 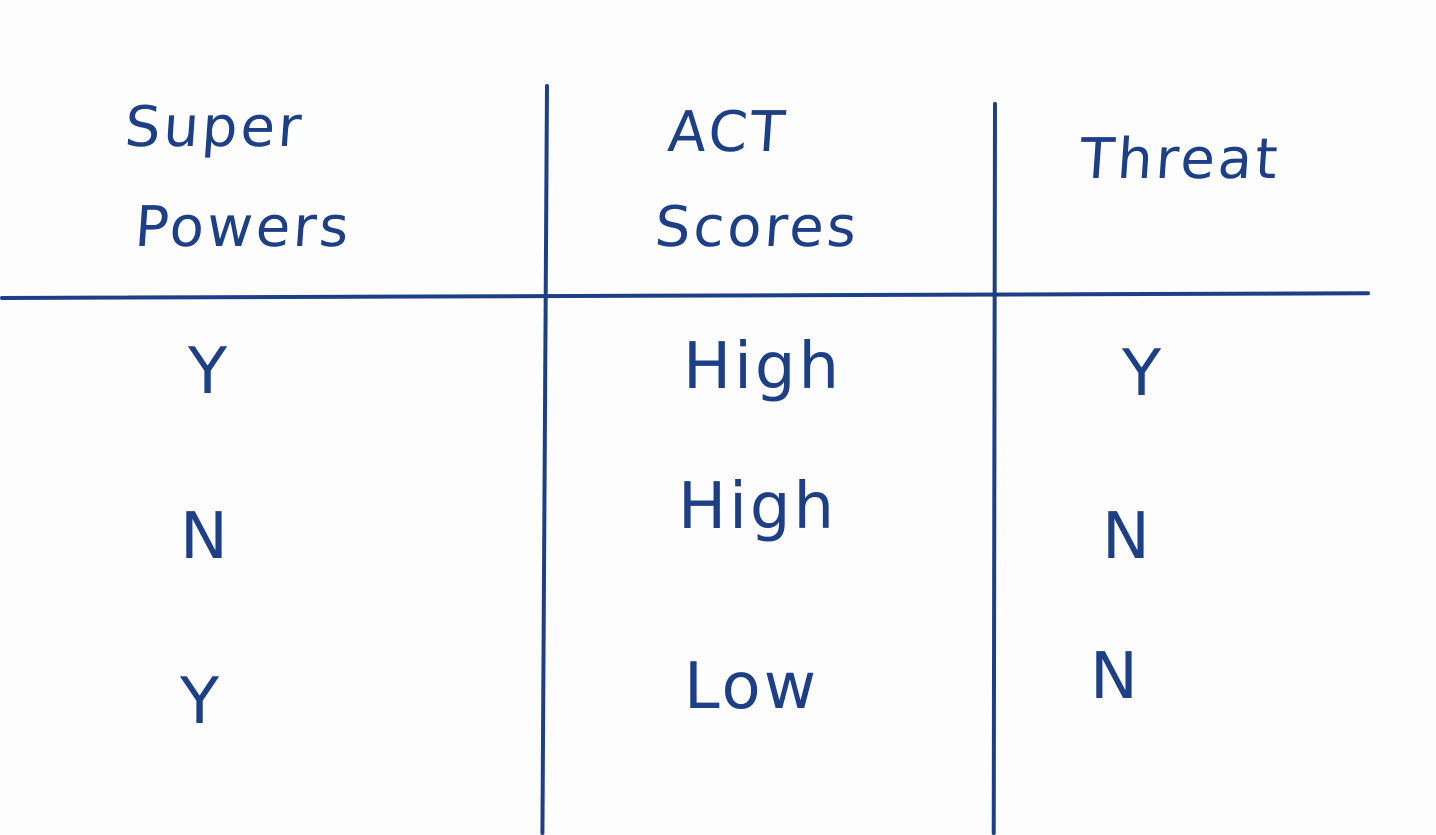 What do you see at coordinates (1115, 677) in the screenshot?
I see `row3-threat: N` at bounding box center [1115, 677].